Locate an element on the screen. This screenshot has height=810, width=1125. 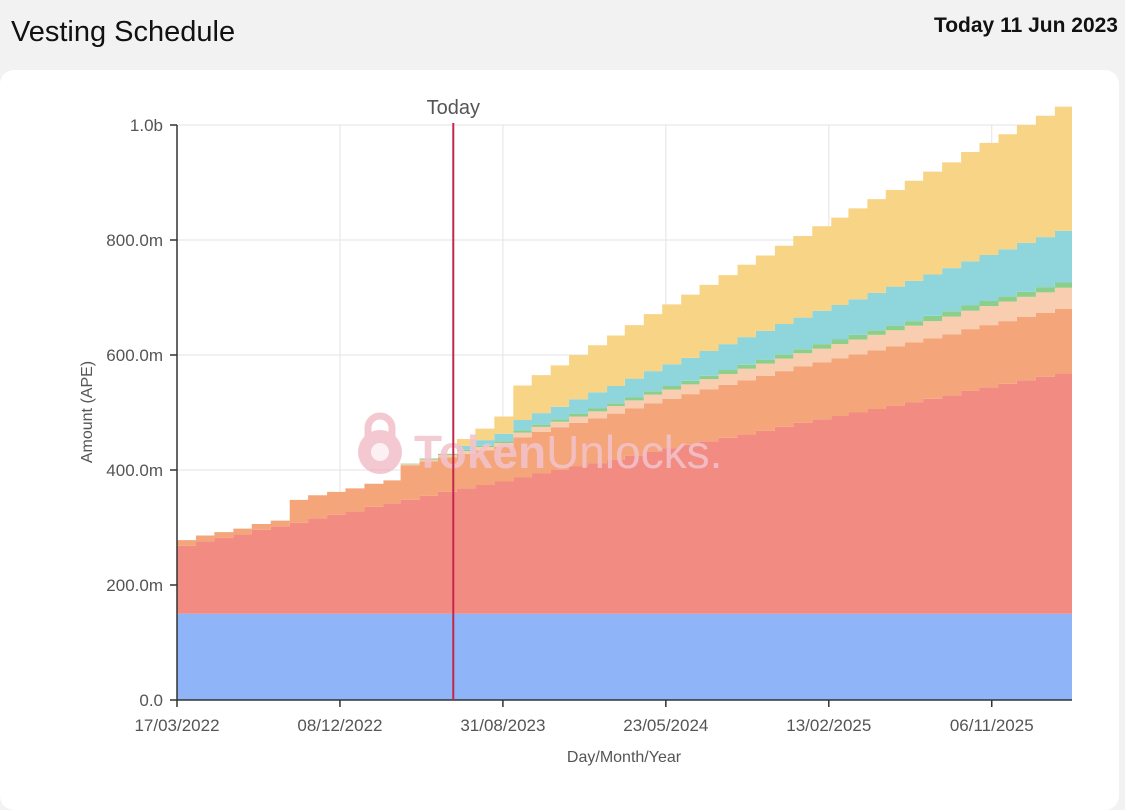
header: Vesting Schedule Today 11 Jun 2023 is located at coordinates (562, 35).